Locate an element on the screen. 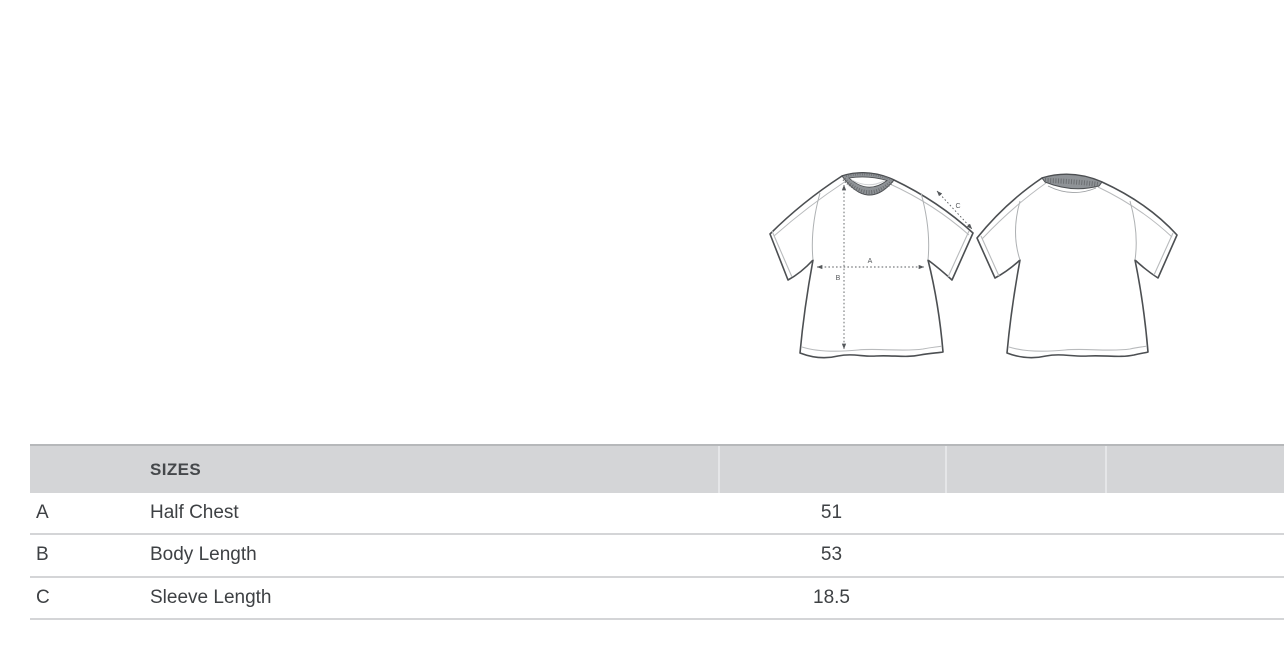 The width and height of the screenshot is (1284, 670). row-value: 53 is located at coordinates (831, 555).